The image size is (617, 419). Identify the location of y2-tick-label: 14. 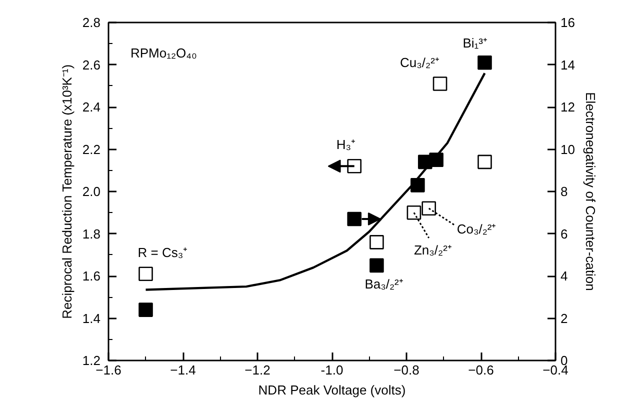
(567, 64).